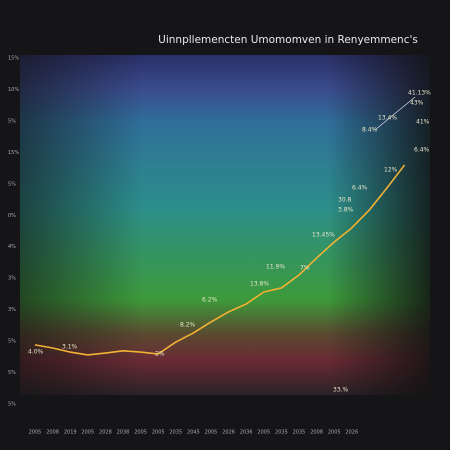 The width and height of the screenshot is (450, 450). What do you see at coordinates (193, 433) in the screenshot?
I see `x-tick-label: 2045` at bounding box center [193, 433].